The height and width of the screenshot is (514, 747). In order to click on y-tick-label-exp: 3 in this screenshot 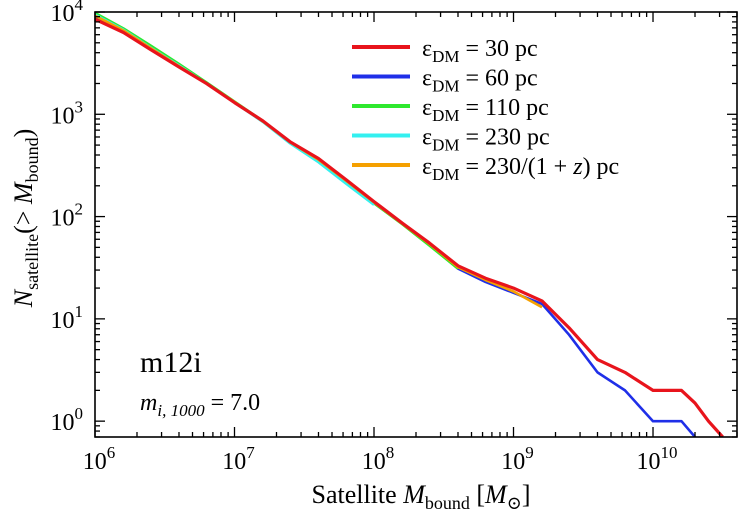, I will do `click(79, 106)`.